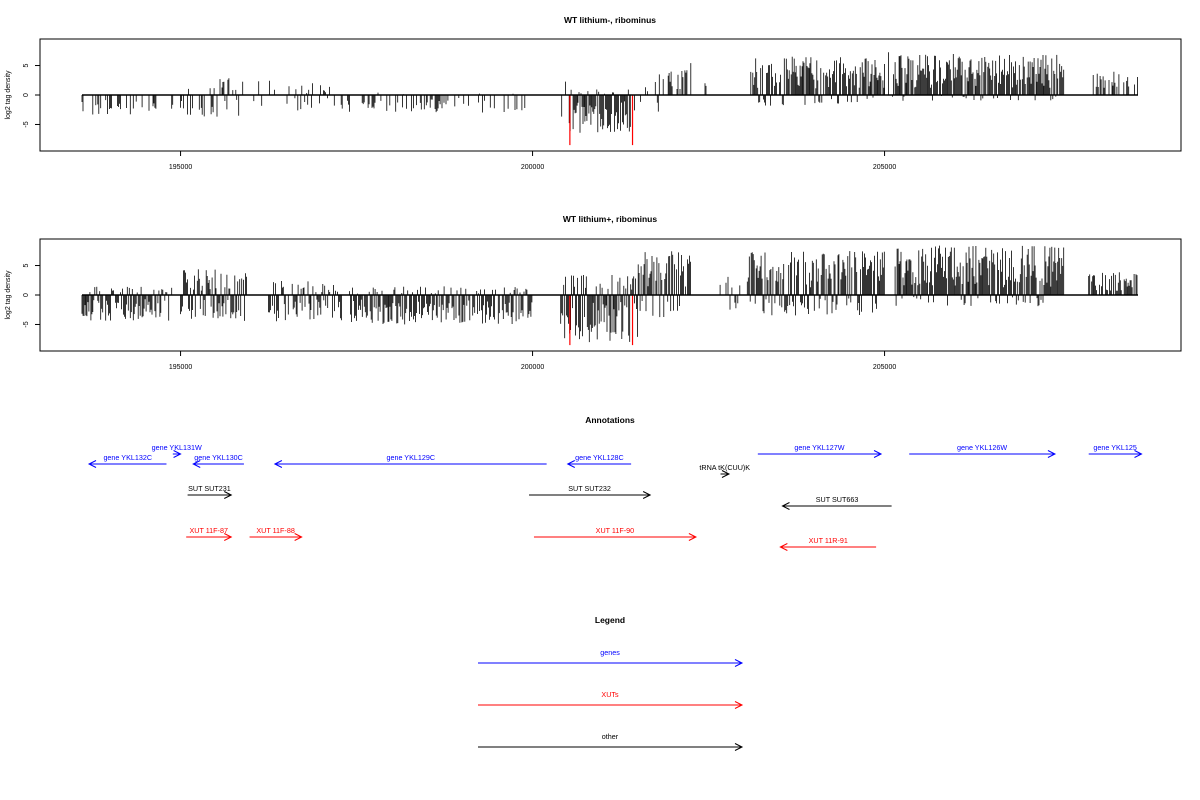 The height and width of the screenshot is (800, 1200). Describe the element at coordinates (837, 499) in the screenshot. I see `feature-label: SUT SUT663` at that location.